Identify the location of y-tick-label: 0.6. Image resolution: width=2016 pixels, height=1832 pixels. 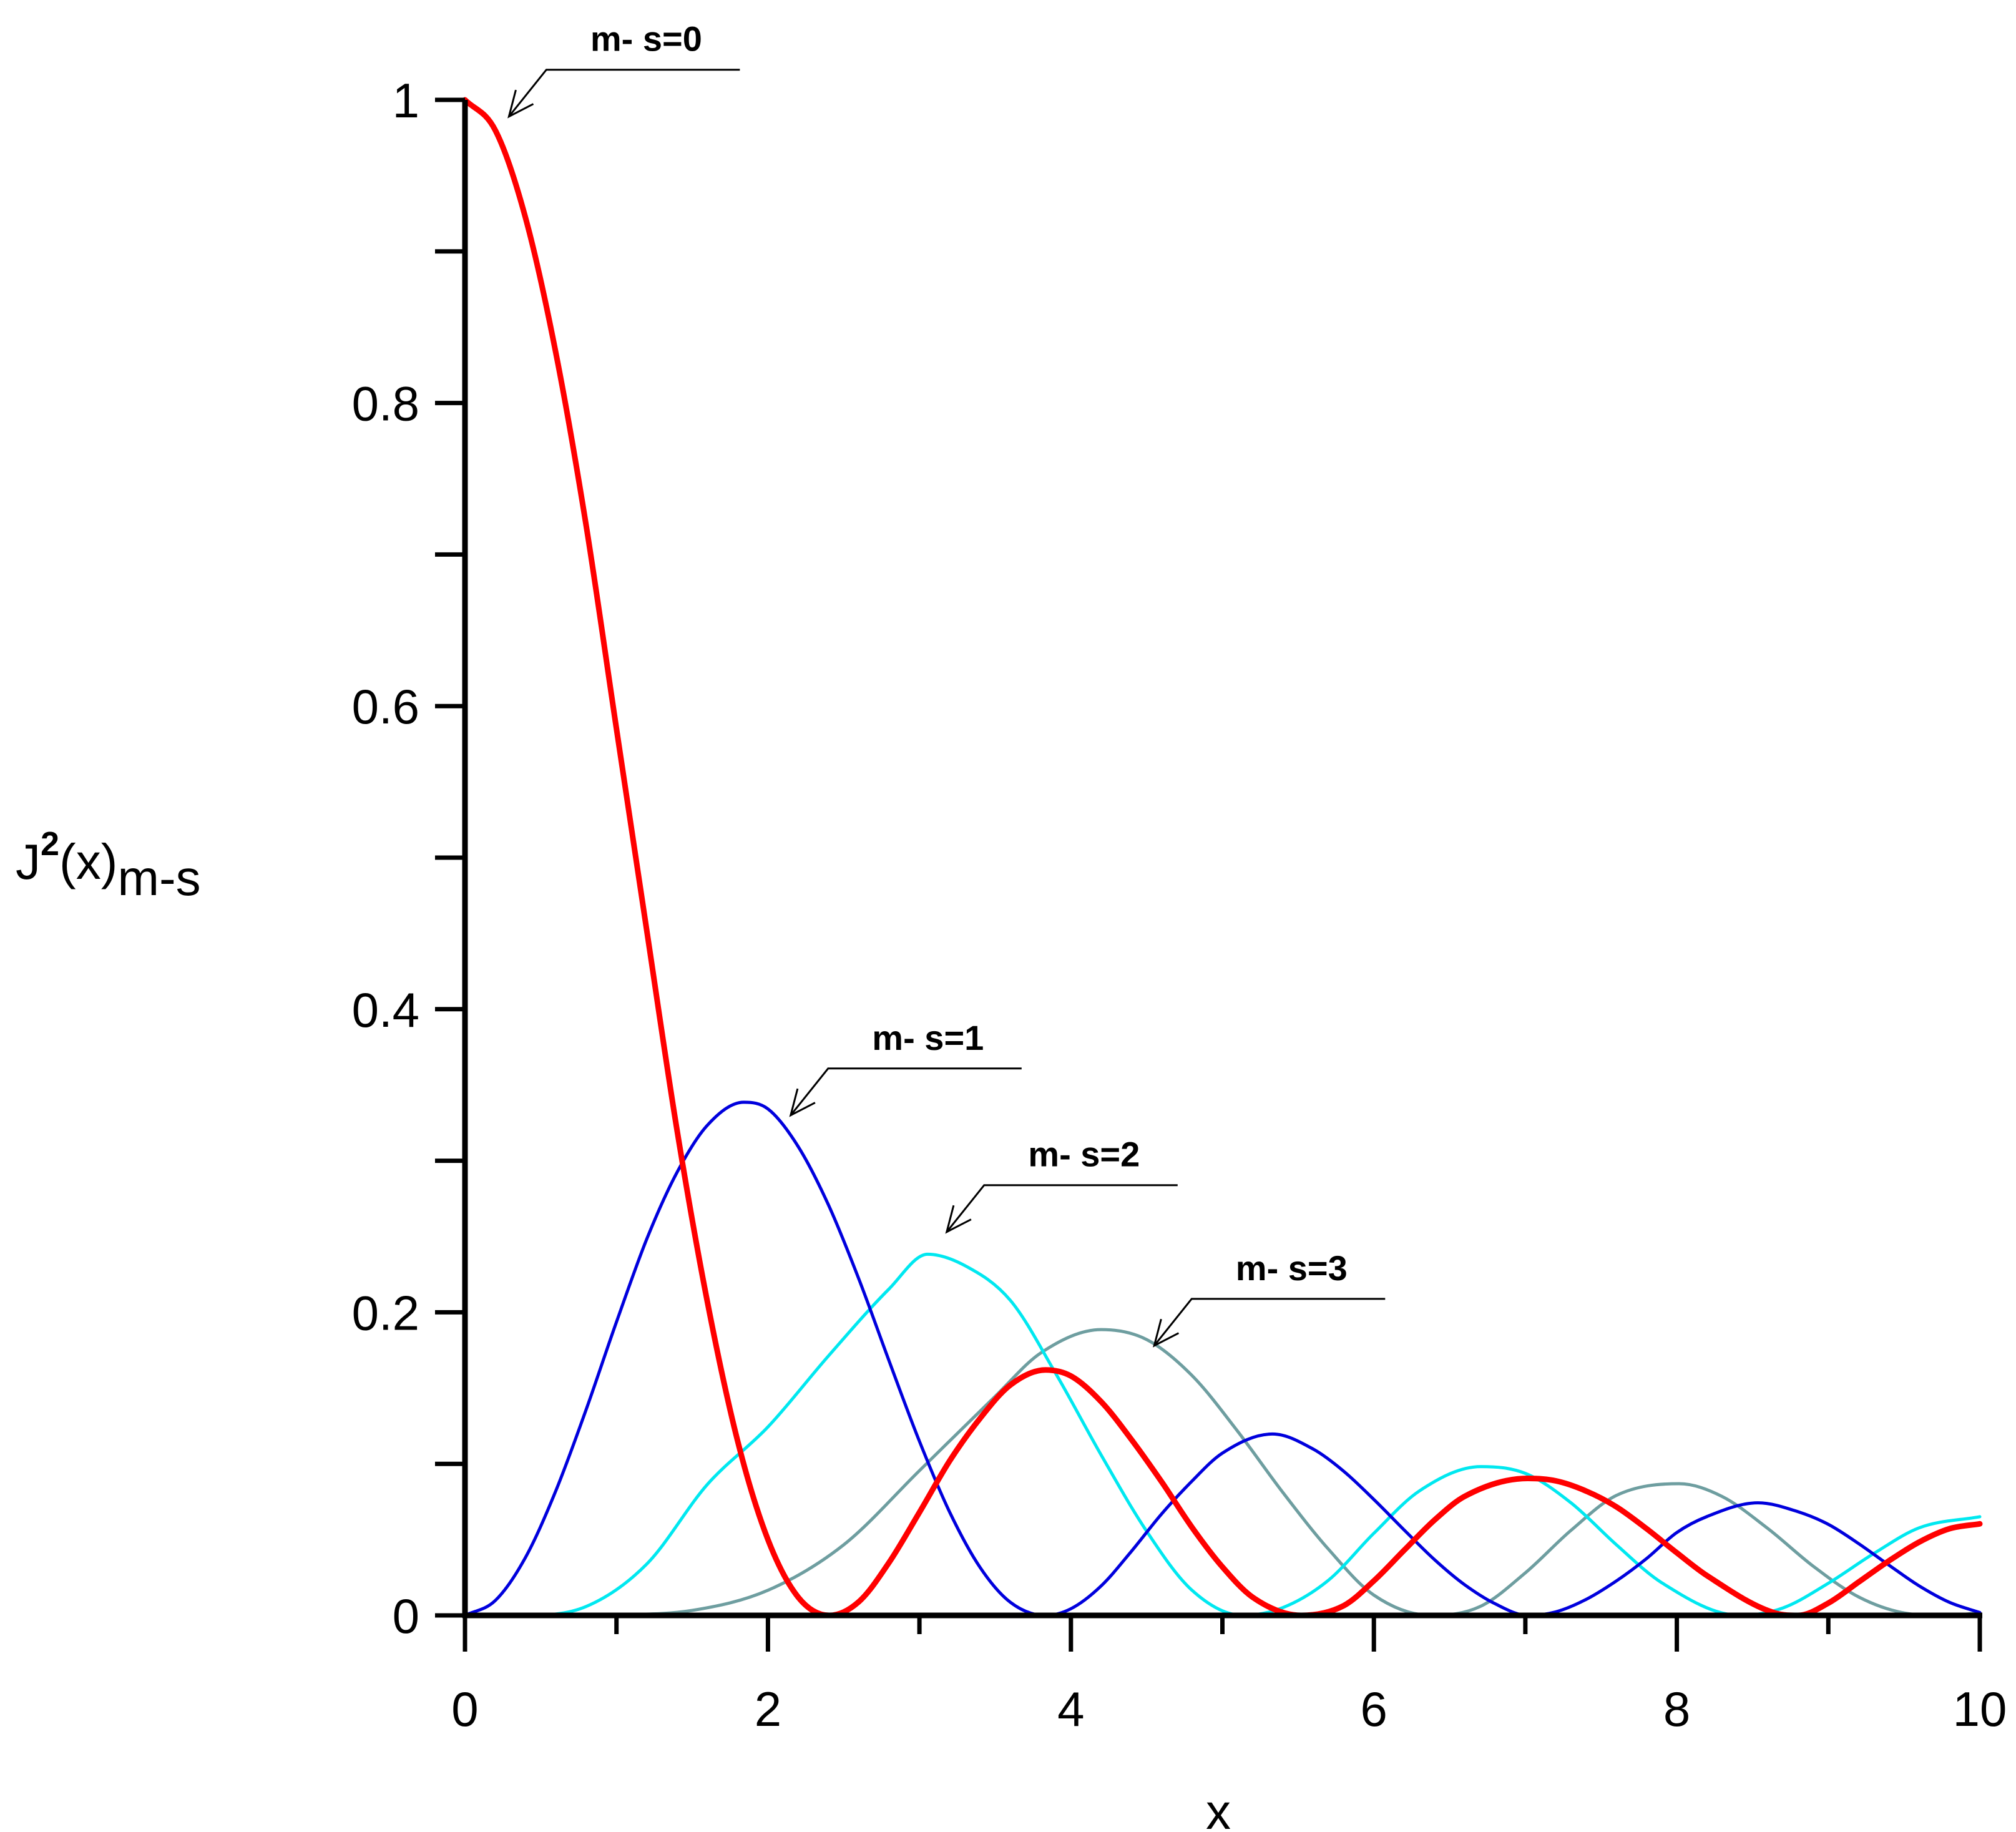
(385, 706).